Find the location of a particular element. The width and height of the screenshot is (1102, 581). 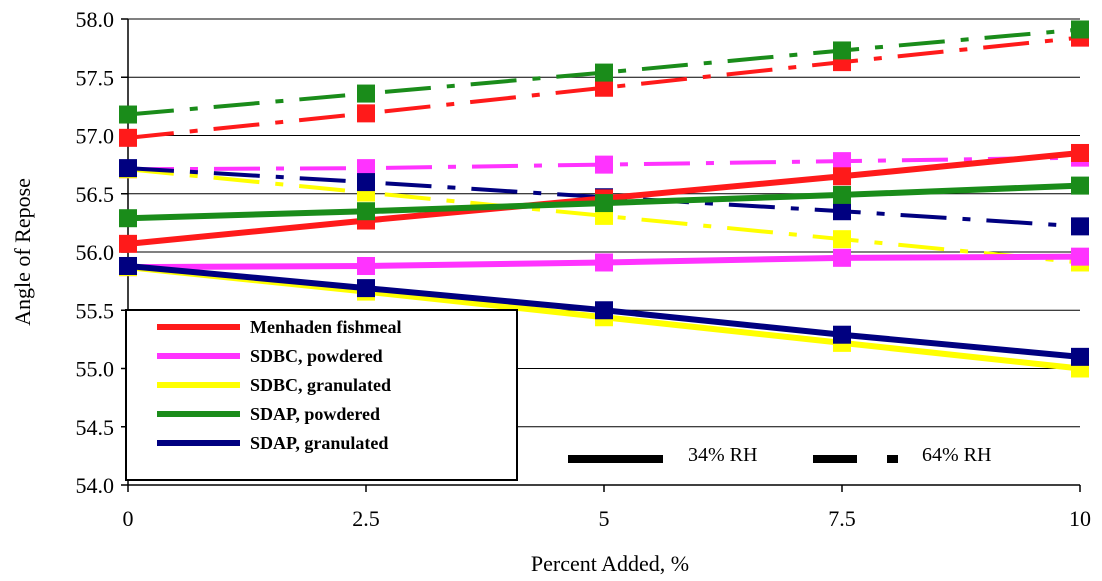

y-tick-label: 54.5 is located at coordinates (95, 427).